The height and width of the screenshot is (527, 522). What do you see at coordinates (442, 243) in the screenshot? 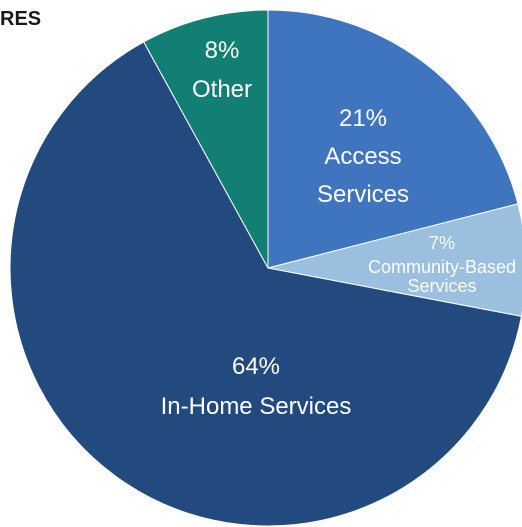
I see `slice-percent-label: 7%` at bounding box center [442, 243].